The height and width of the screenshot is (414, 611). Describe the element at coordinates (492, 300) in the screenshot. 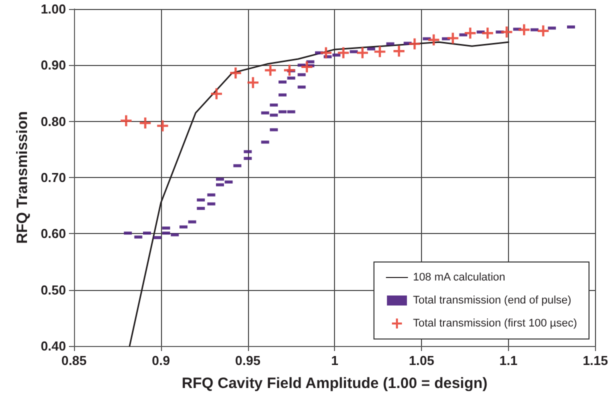

I see `legend-label: Total transmission (end of pulse)` at that location.